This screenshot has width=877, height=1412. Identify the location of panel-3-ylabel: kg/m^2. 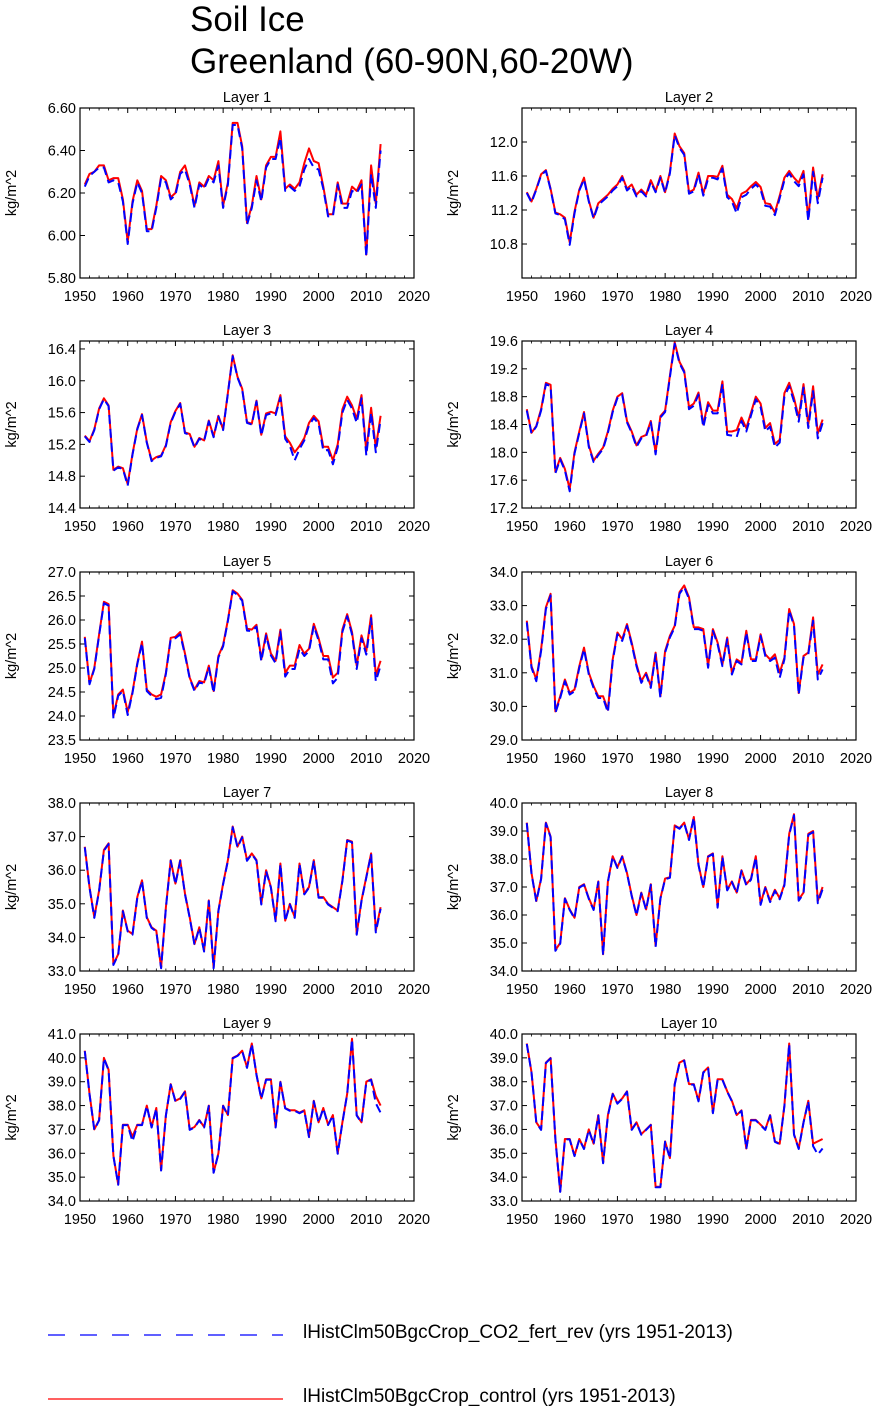
(12, 424).